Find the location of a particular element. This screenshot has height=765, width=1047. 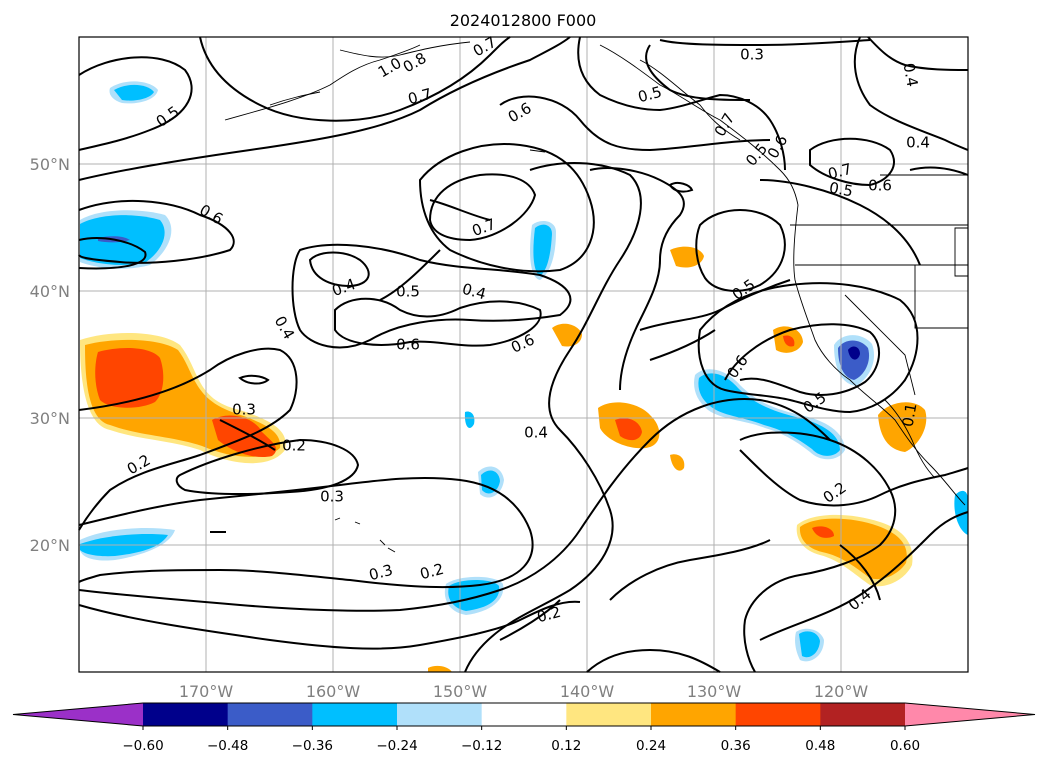

lon-label-120w: 120°W is located at coordinates (841, 691).